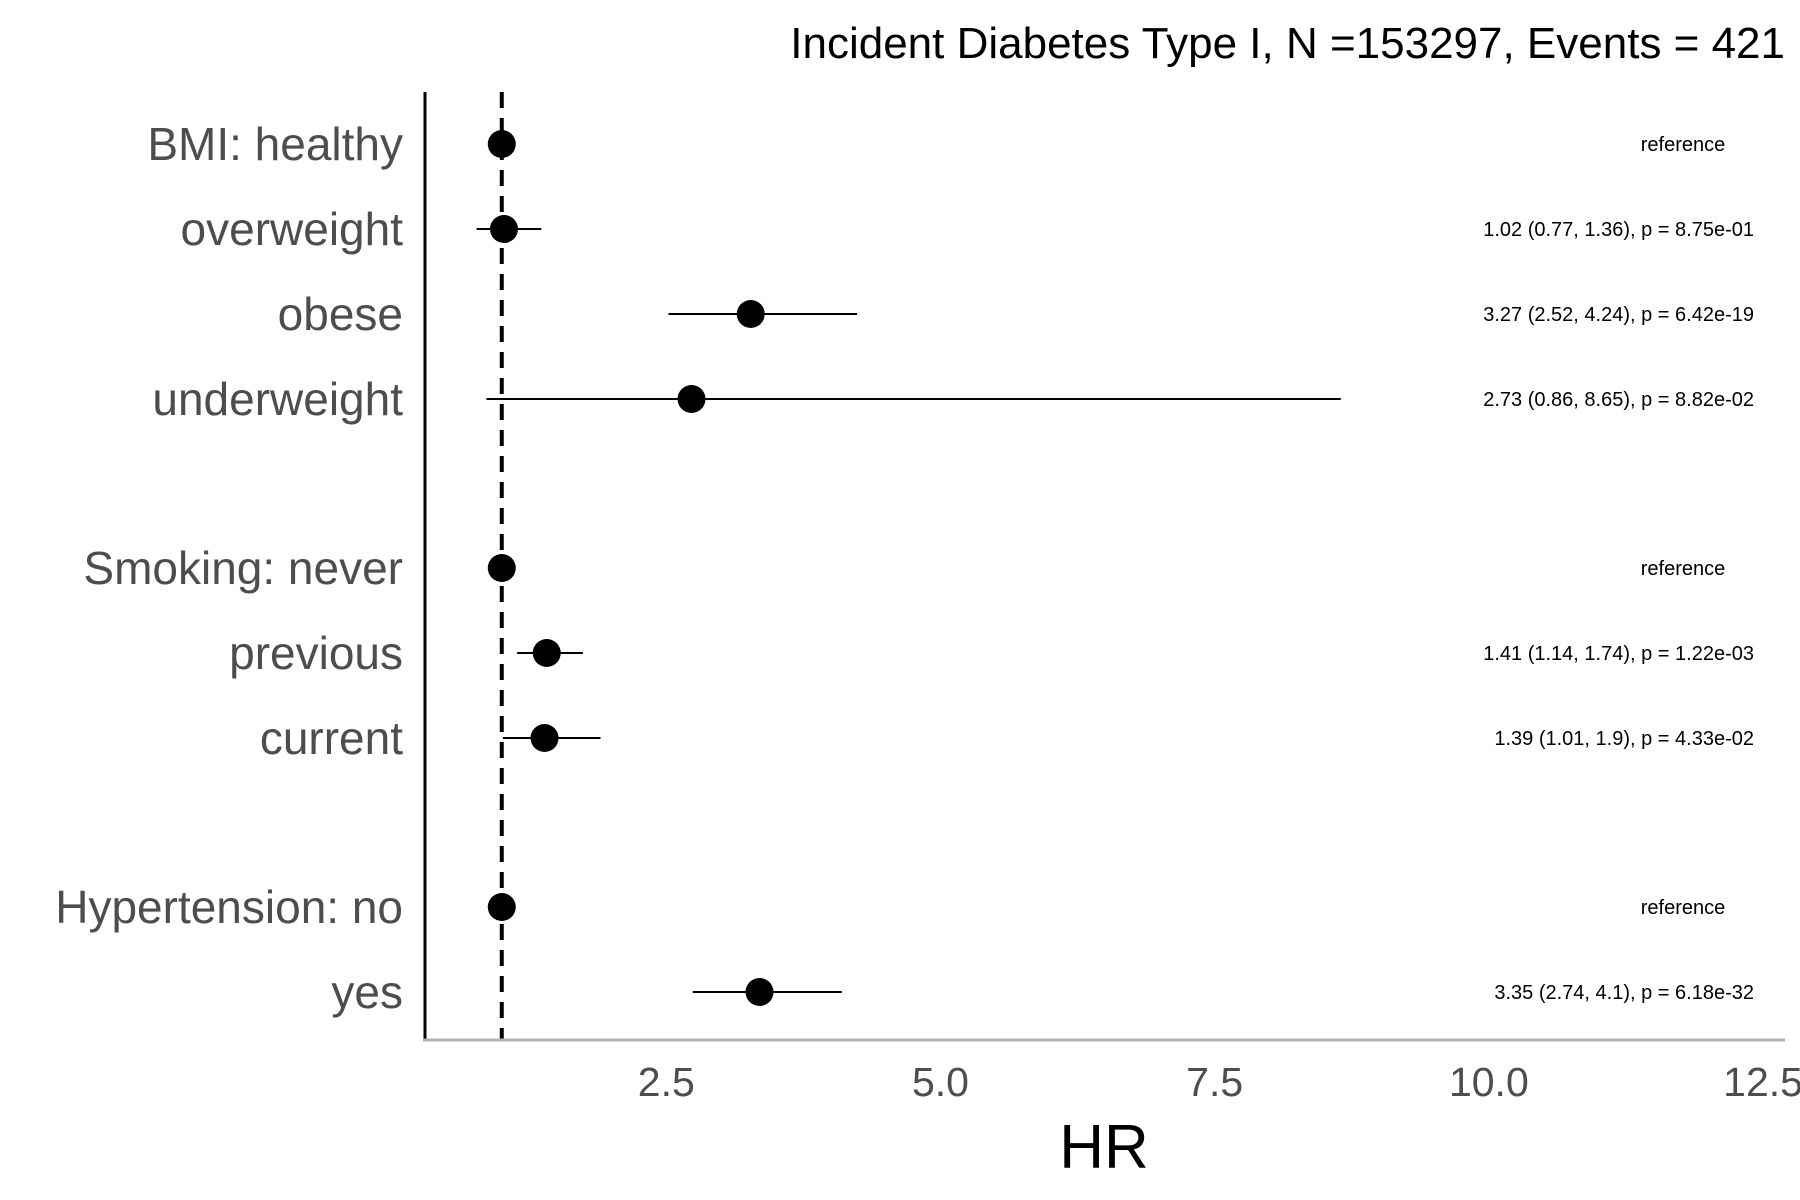  What do you see at coordinates (1042, 992) in the screenshot?
I see `row-8: yes 3.35 (2.74, 4.1), p = 6.18e-32` at bounding box center [1042, 992].